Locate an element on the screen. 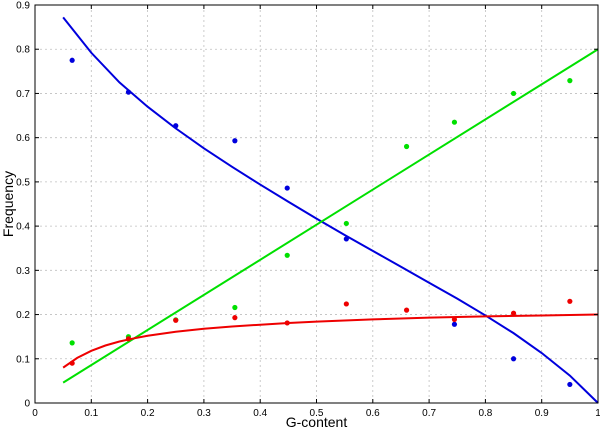 Image resolution: width=600 pixels, height=430 pixels. y-tick-label: 0.6 is located at coordinates (23, 138).